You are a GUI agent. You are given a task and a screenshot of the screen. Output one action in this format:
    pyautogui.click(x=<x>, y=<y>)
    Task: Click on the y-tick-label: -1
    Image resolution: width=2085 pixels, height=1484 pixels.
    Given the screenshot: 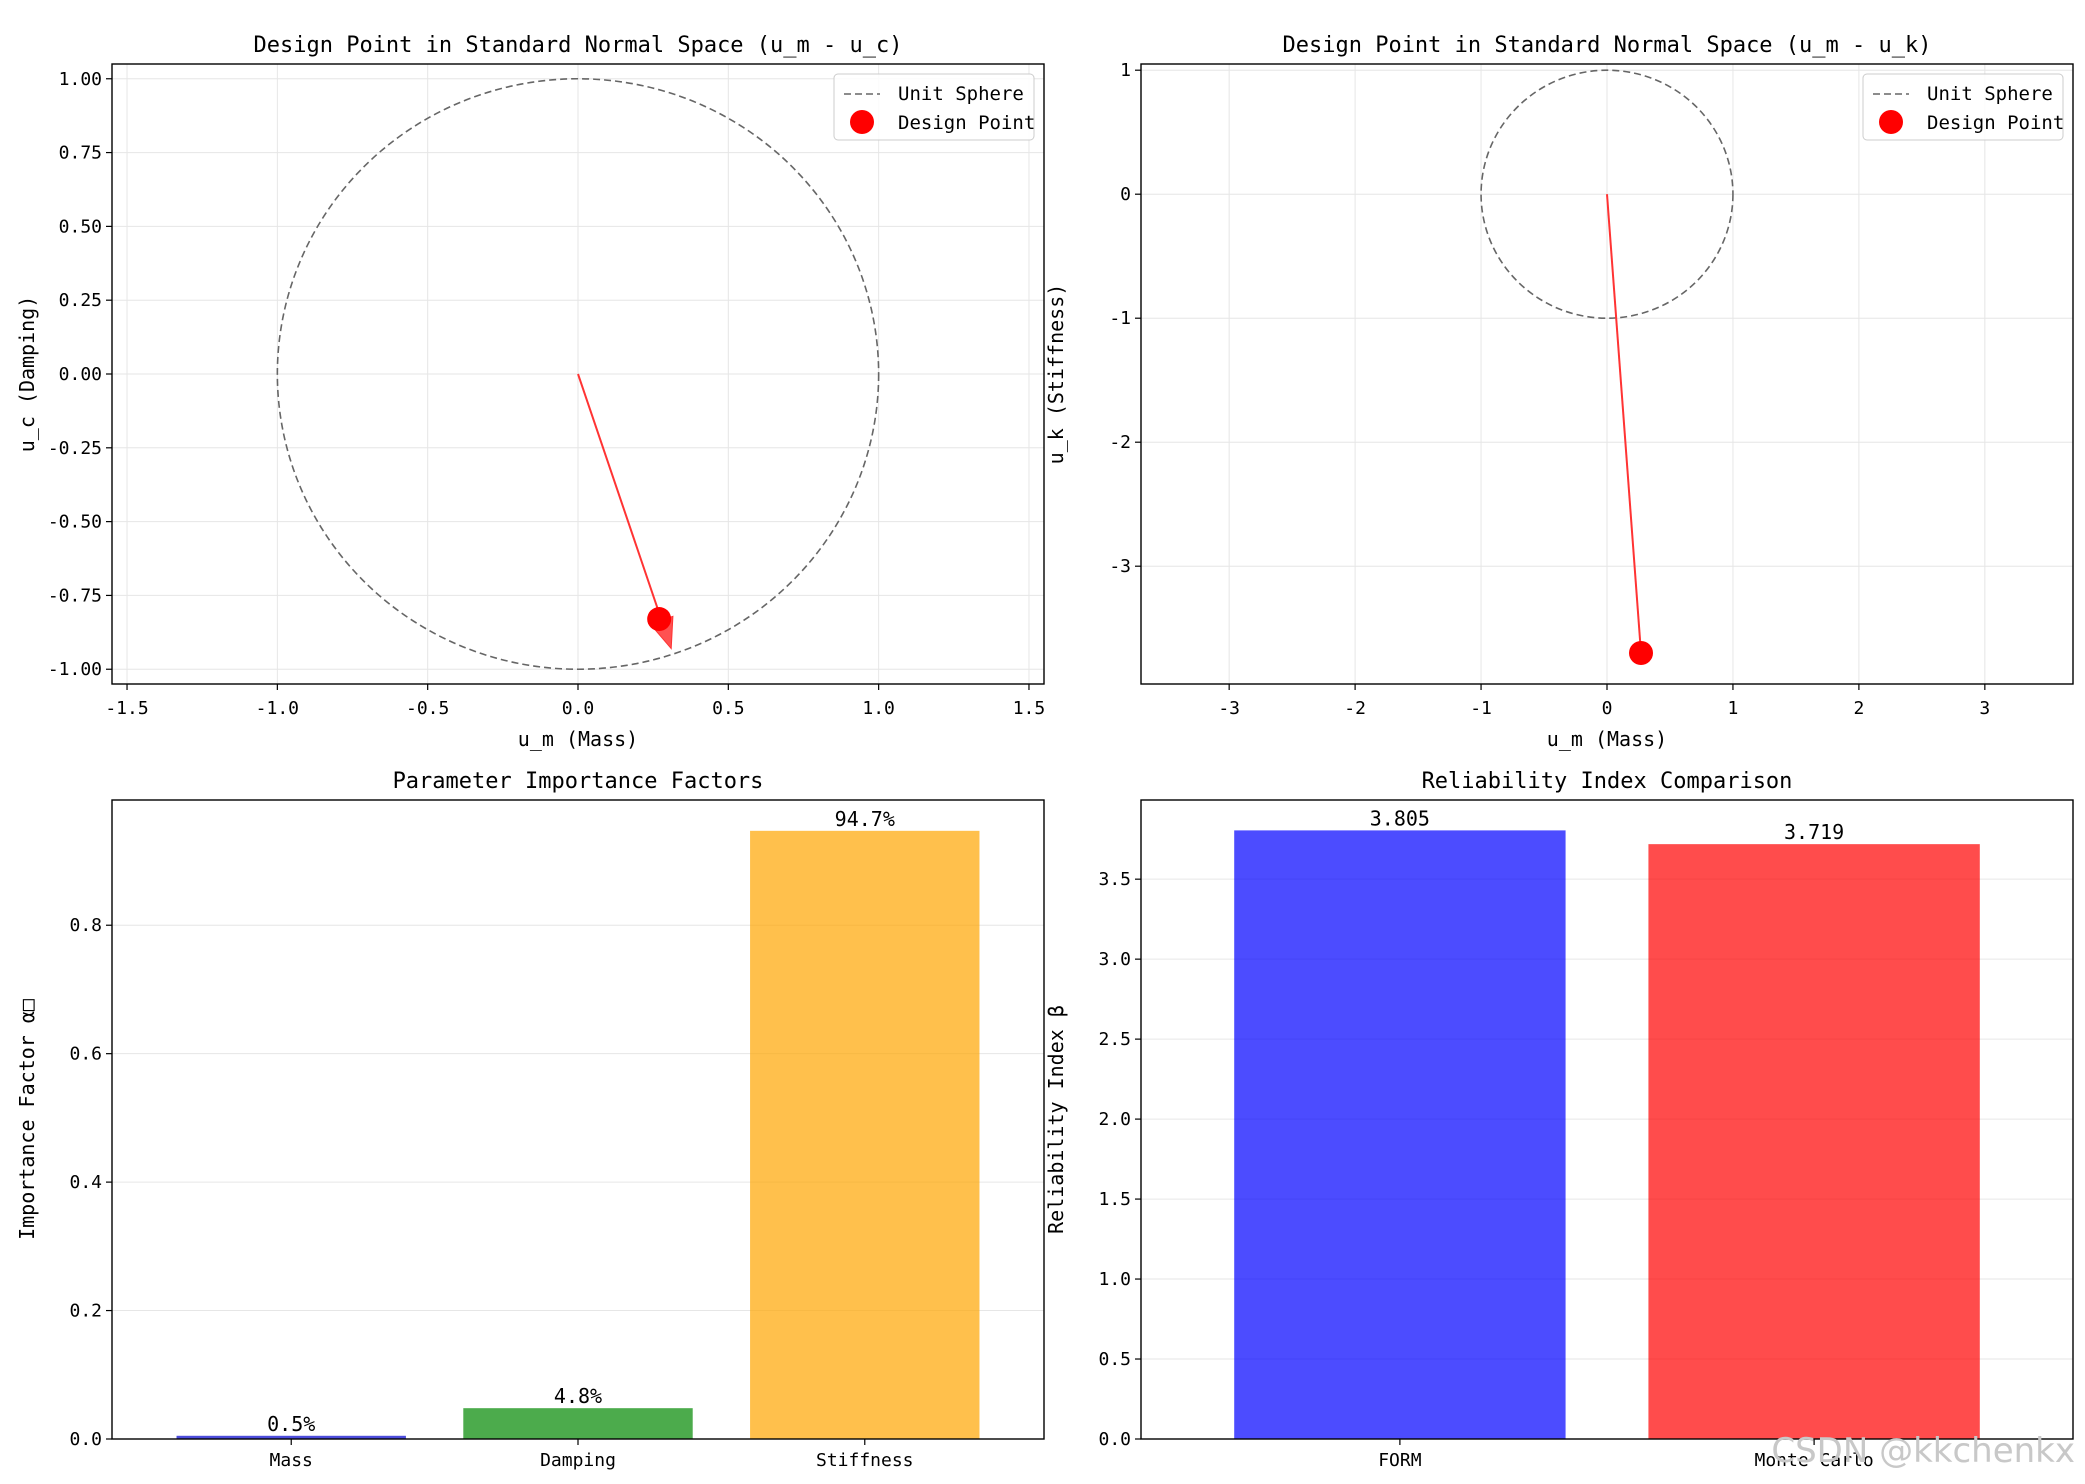 What is the action you would take?
    pyautogui.click(x=1120, y=318)
    